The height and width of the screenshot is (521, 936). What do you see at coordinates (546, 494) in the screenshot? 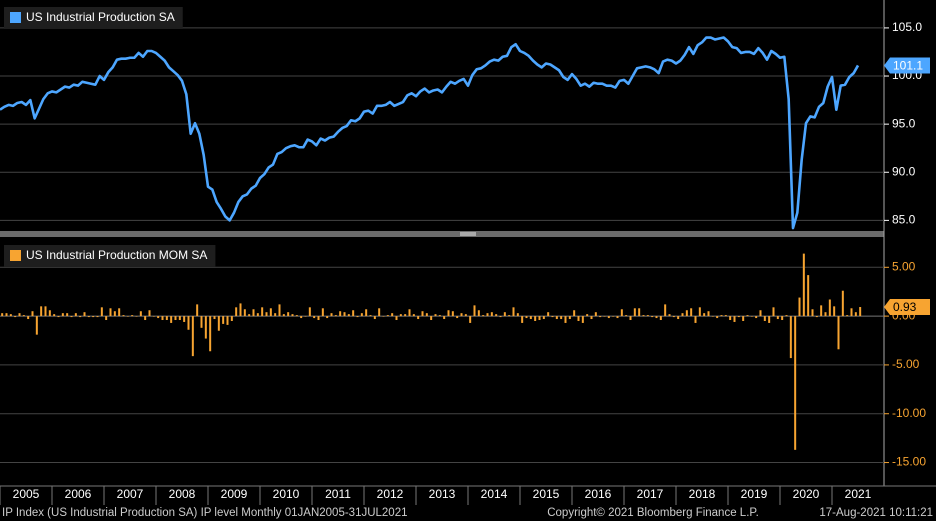
I see `x-tick-label: 2015` at bounding box center [546, 494].